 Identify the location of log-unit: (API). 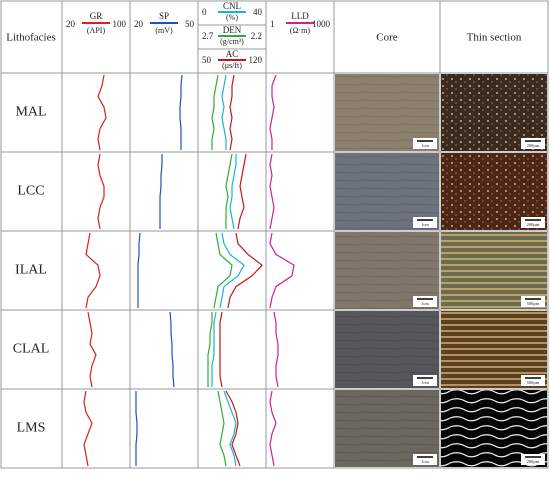
(96, 30).